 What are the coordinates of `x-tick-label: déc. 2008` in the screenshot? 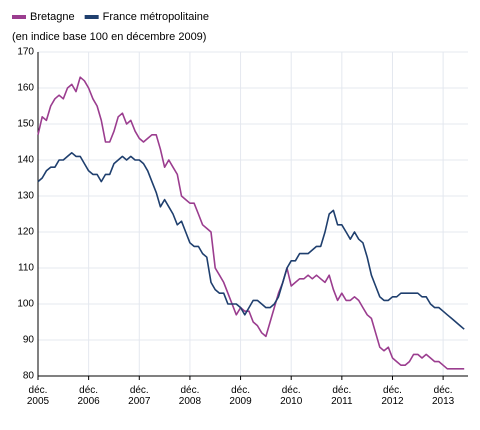 It's located at (190, 396).